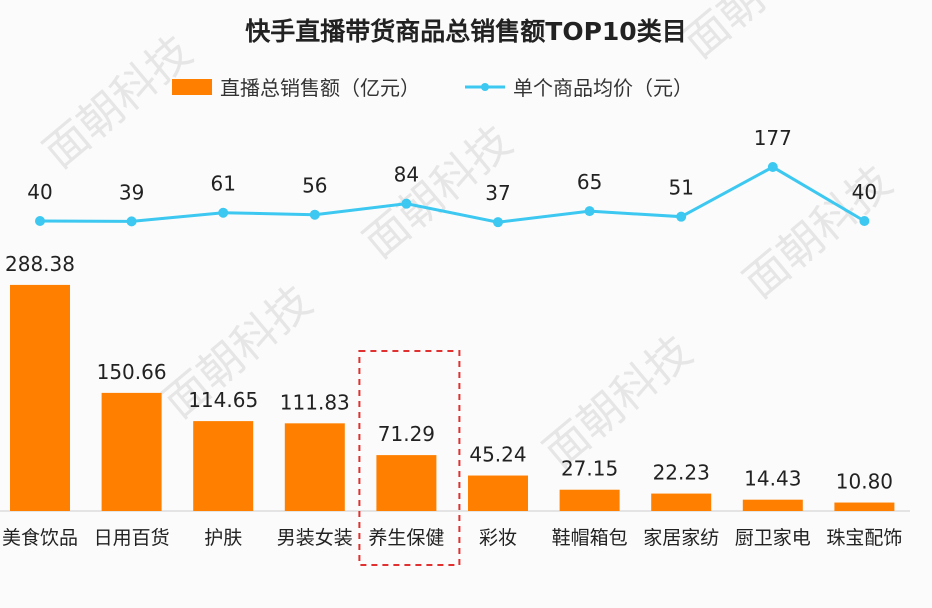 The width and height of the screenshot is (932, 608). Describe the element at coordinates (320, 88) in the screenshot. I see `legend-bar-label: 直播总销售额（亿元）` at that location.